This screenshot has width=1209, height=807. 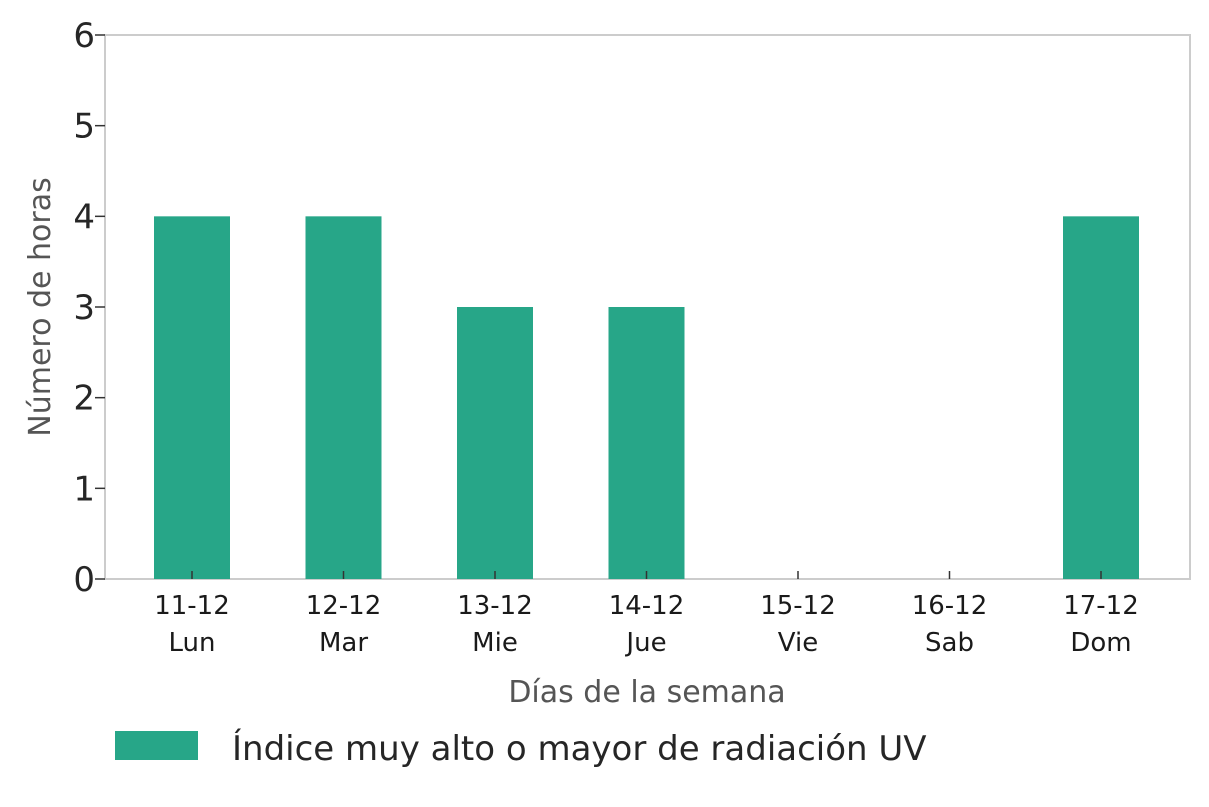 I want to click on x-tick-sublabel: Mie, so click(x=495, y=643).